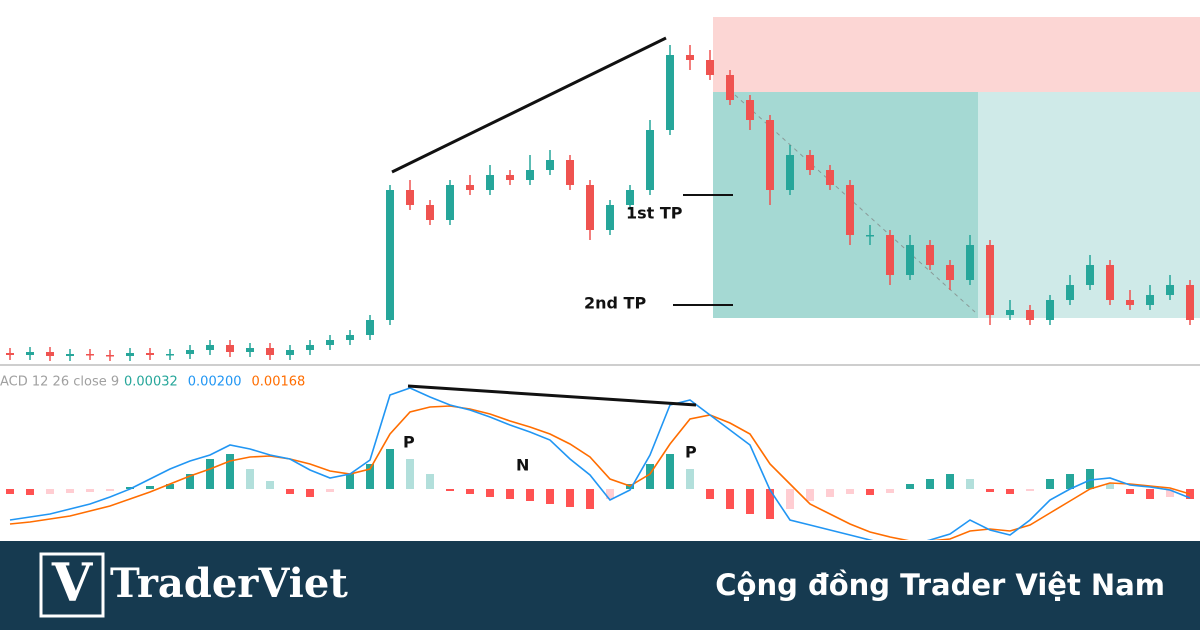 The height and width of the screenshot is (630, 1200). What do you see at coordinates (215, 382) in the screenshot?
I see `indicator-value: 0.00200` at bounding box center [215, 382].